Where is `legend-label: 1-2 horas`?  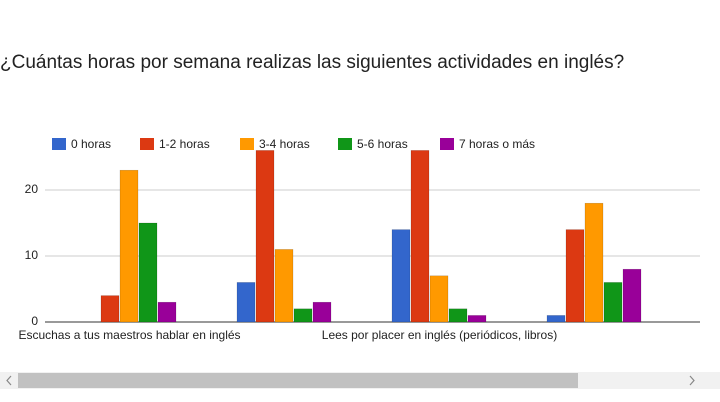 legend-label: 1-2 horas is located at coordinates (184, 144).